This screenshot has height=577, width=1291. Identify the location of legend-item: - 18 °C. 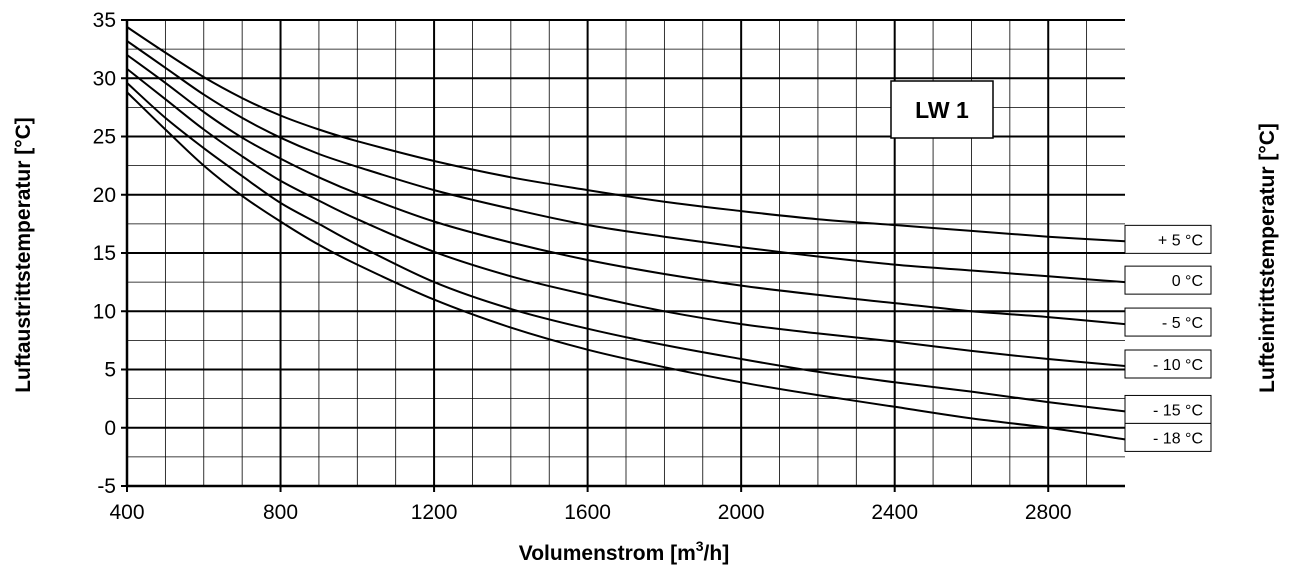
(1168, 437).